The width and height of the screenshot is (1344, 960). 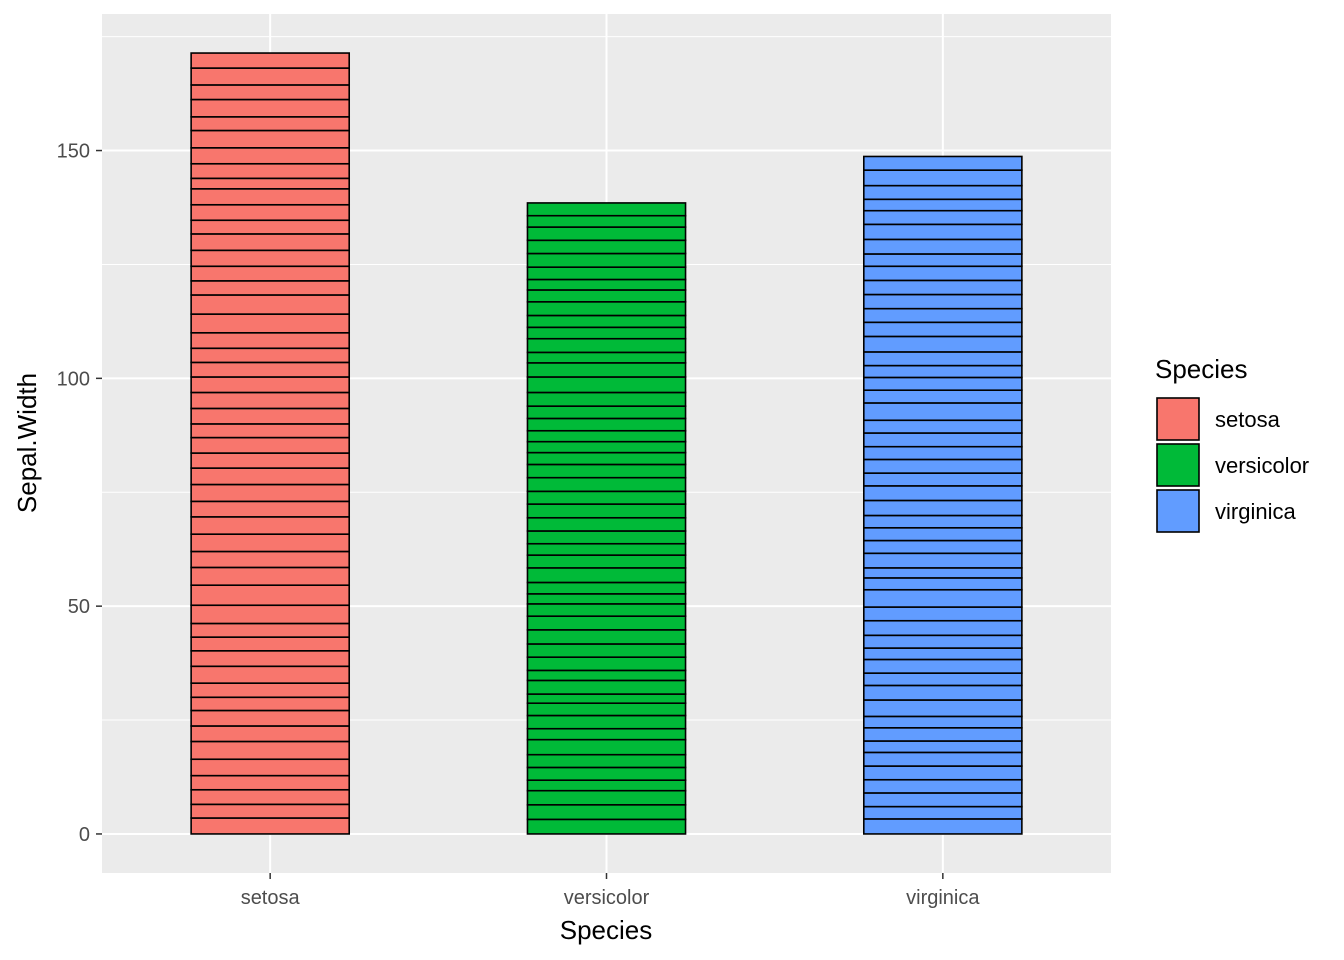 I want to click on bar-versicolor, so click(x=606, y=518).